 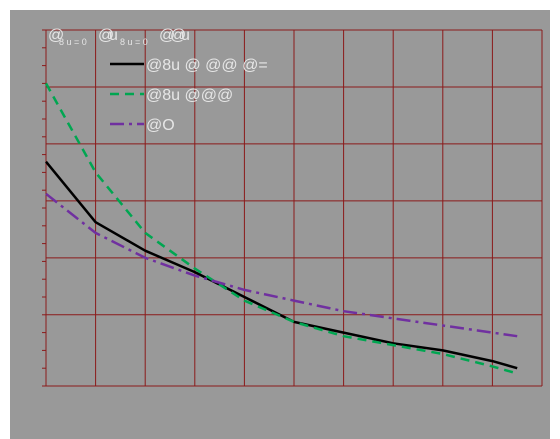 What do you see at coordinates (160, 125) in the screenshot?
I see `legend-label: @O` at bounding box center [160, 125].